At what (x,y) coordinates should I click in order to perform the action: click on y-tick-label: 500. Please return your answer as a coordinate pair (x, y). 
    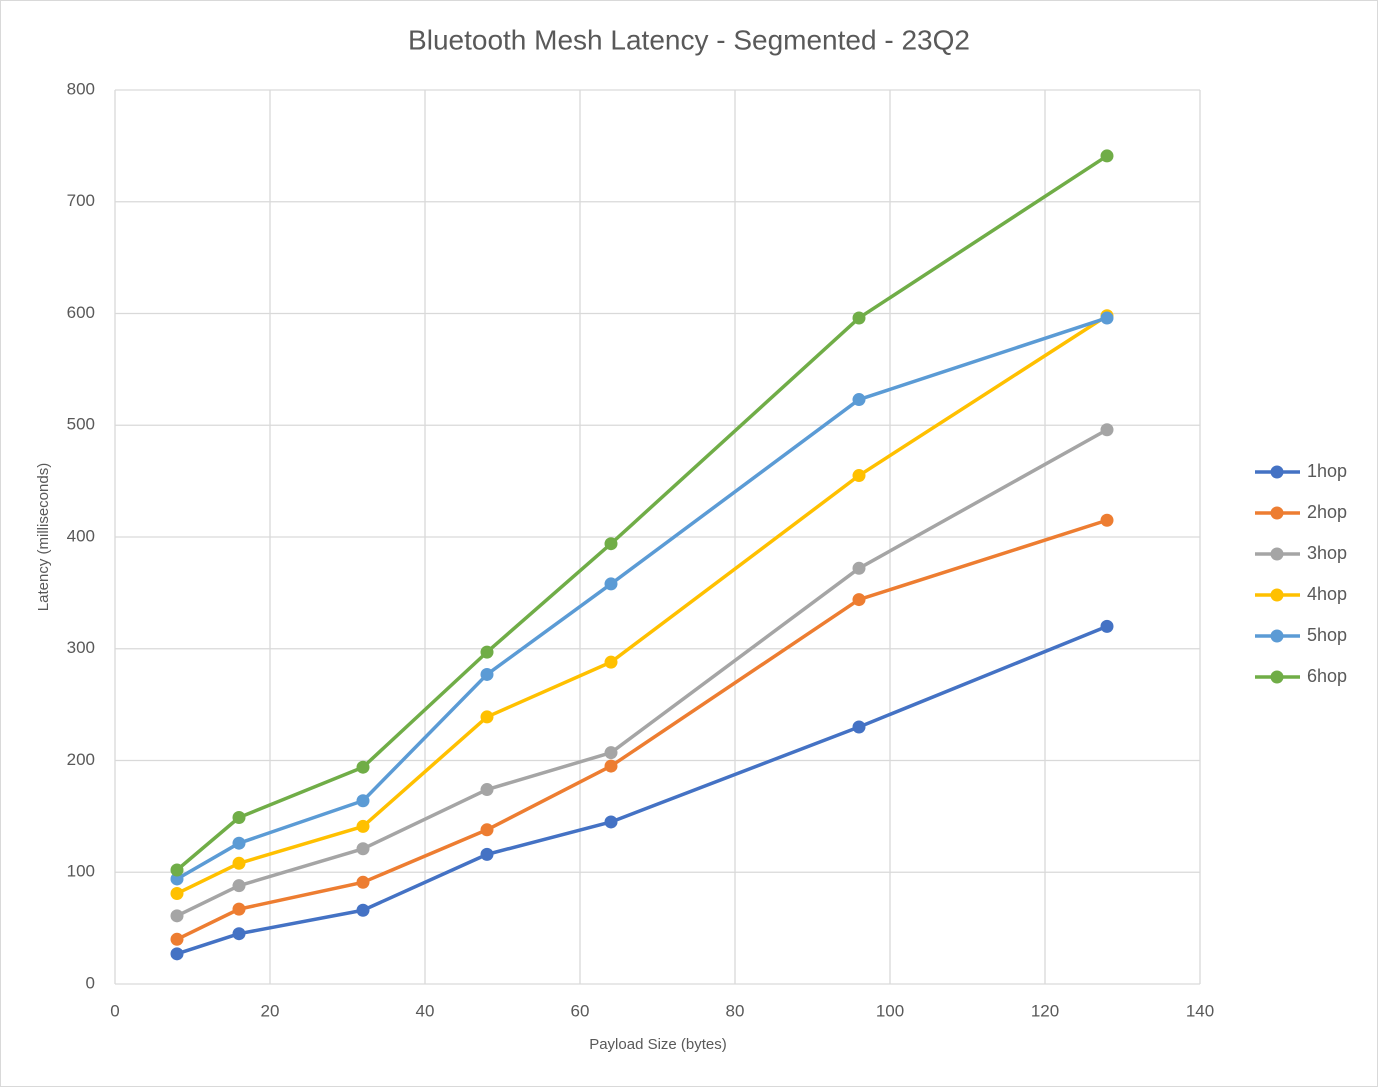
    Looking at the image, I should click on (81, 424).